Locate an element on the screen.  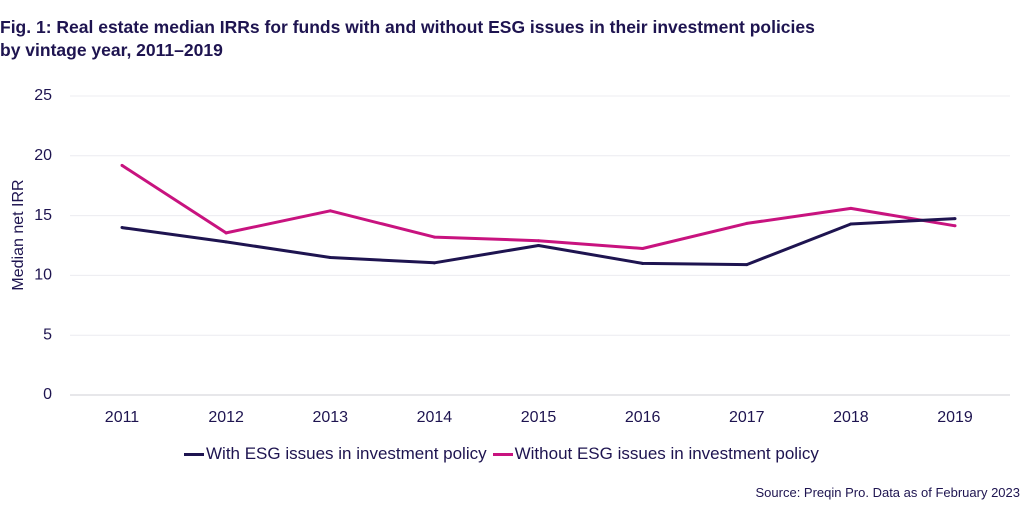
x-tick-label: 2015 is located at coordinates (539, 417).